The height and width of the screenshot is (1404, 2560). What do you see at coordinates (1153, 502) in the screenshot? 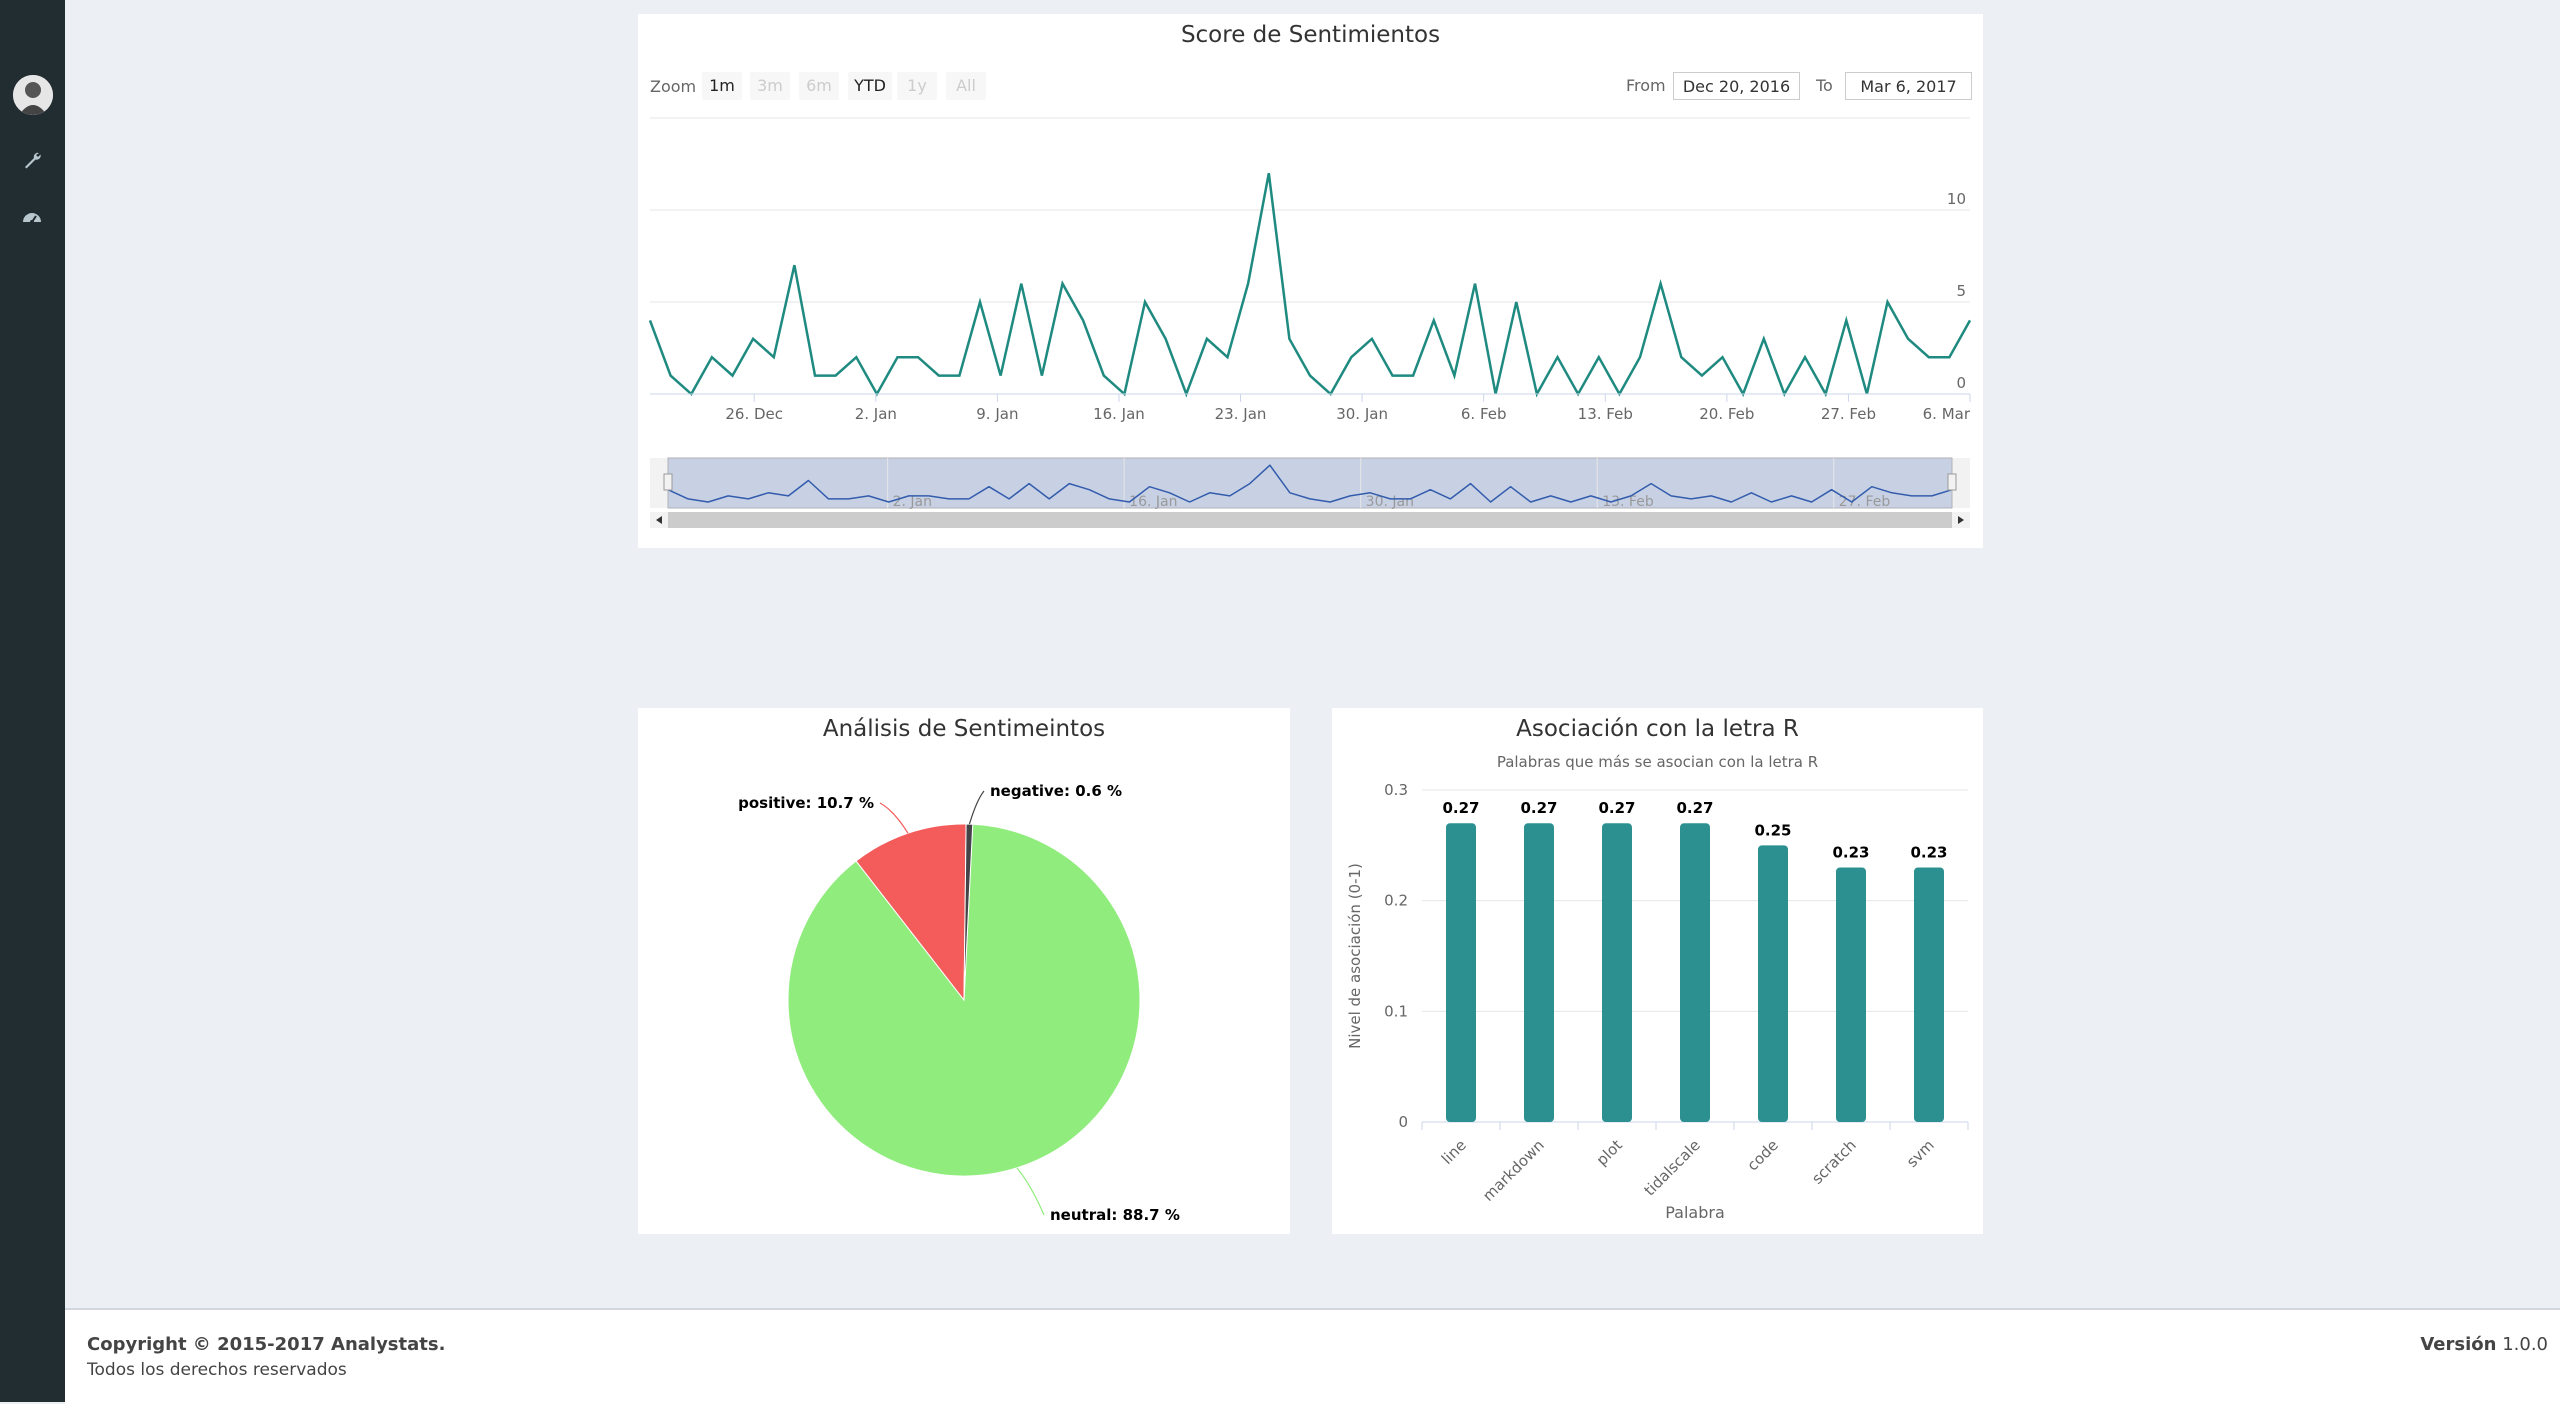
I see `navigator-label: 16. Jan` at bounding box center [1153, 502].